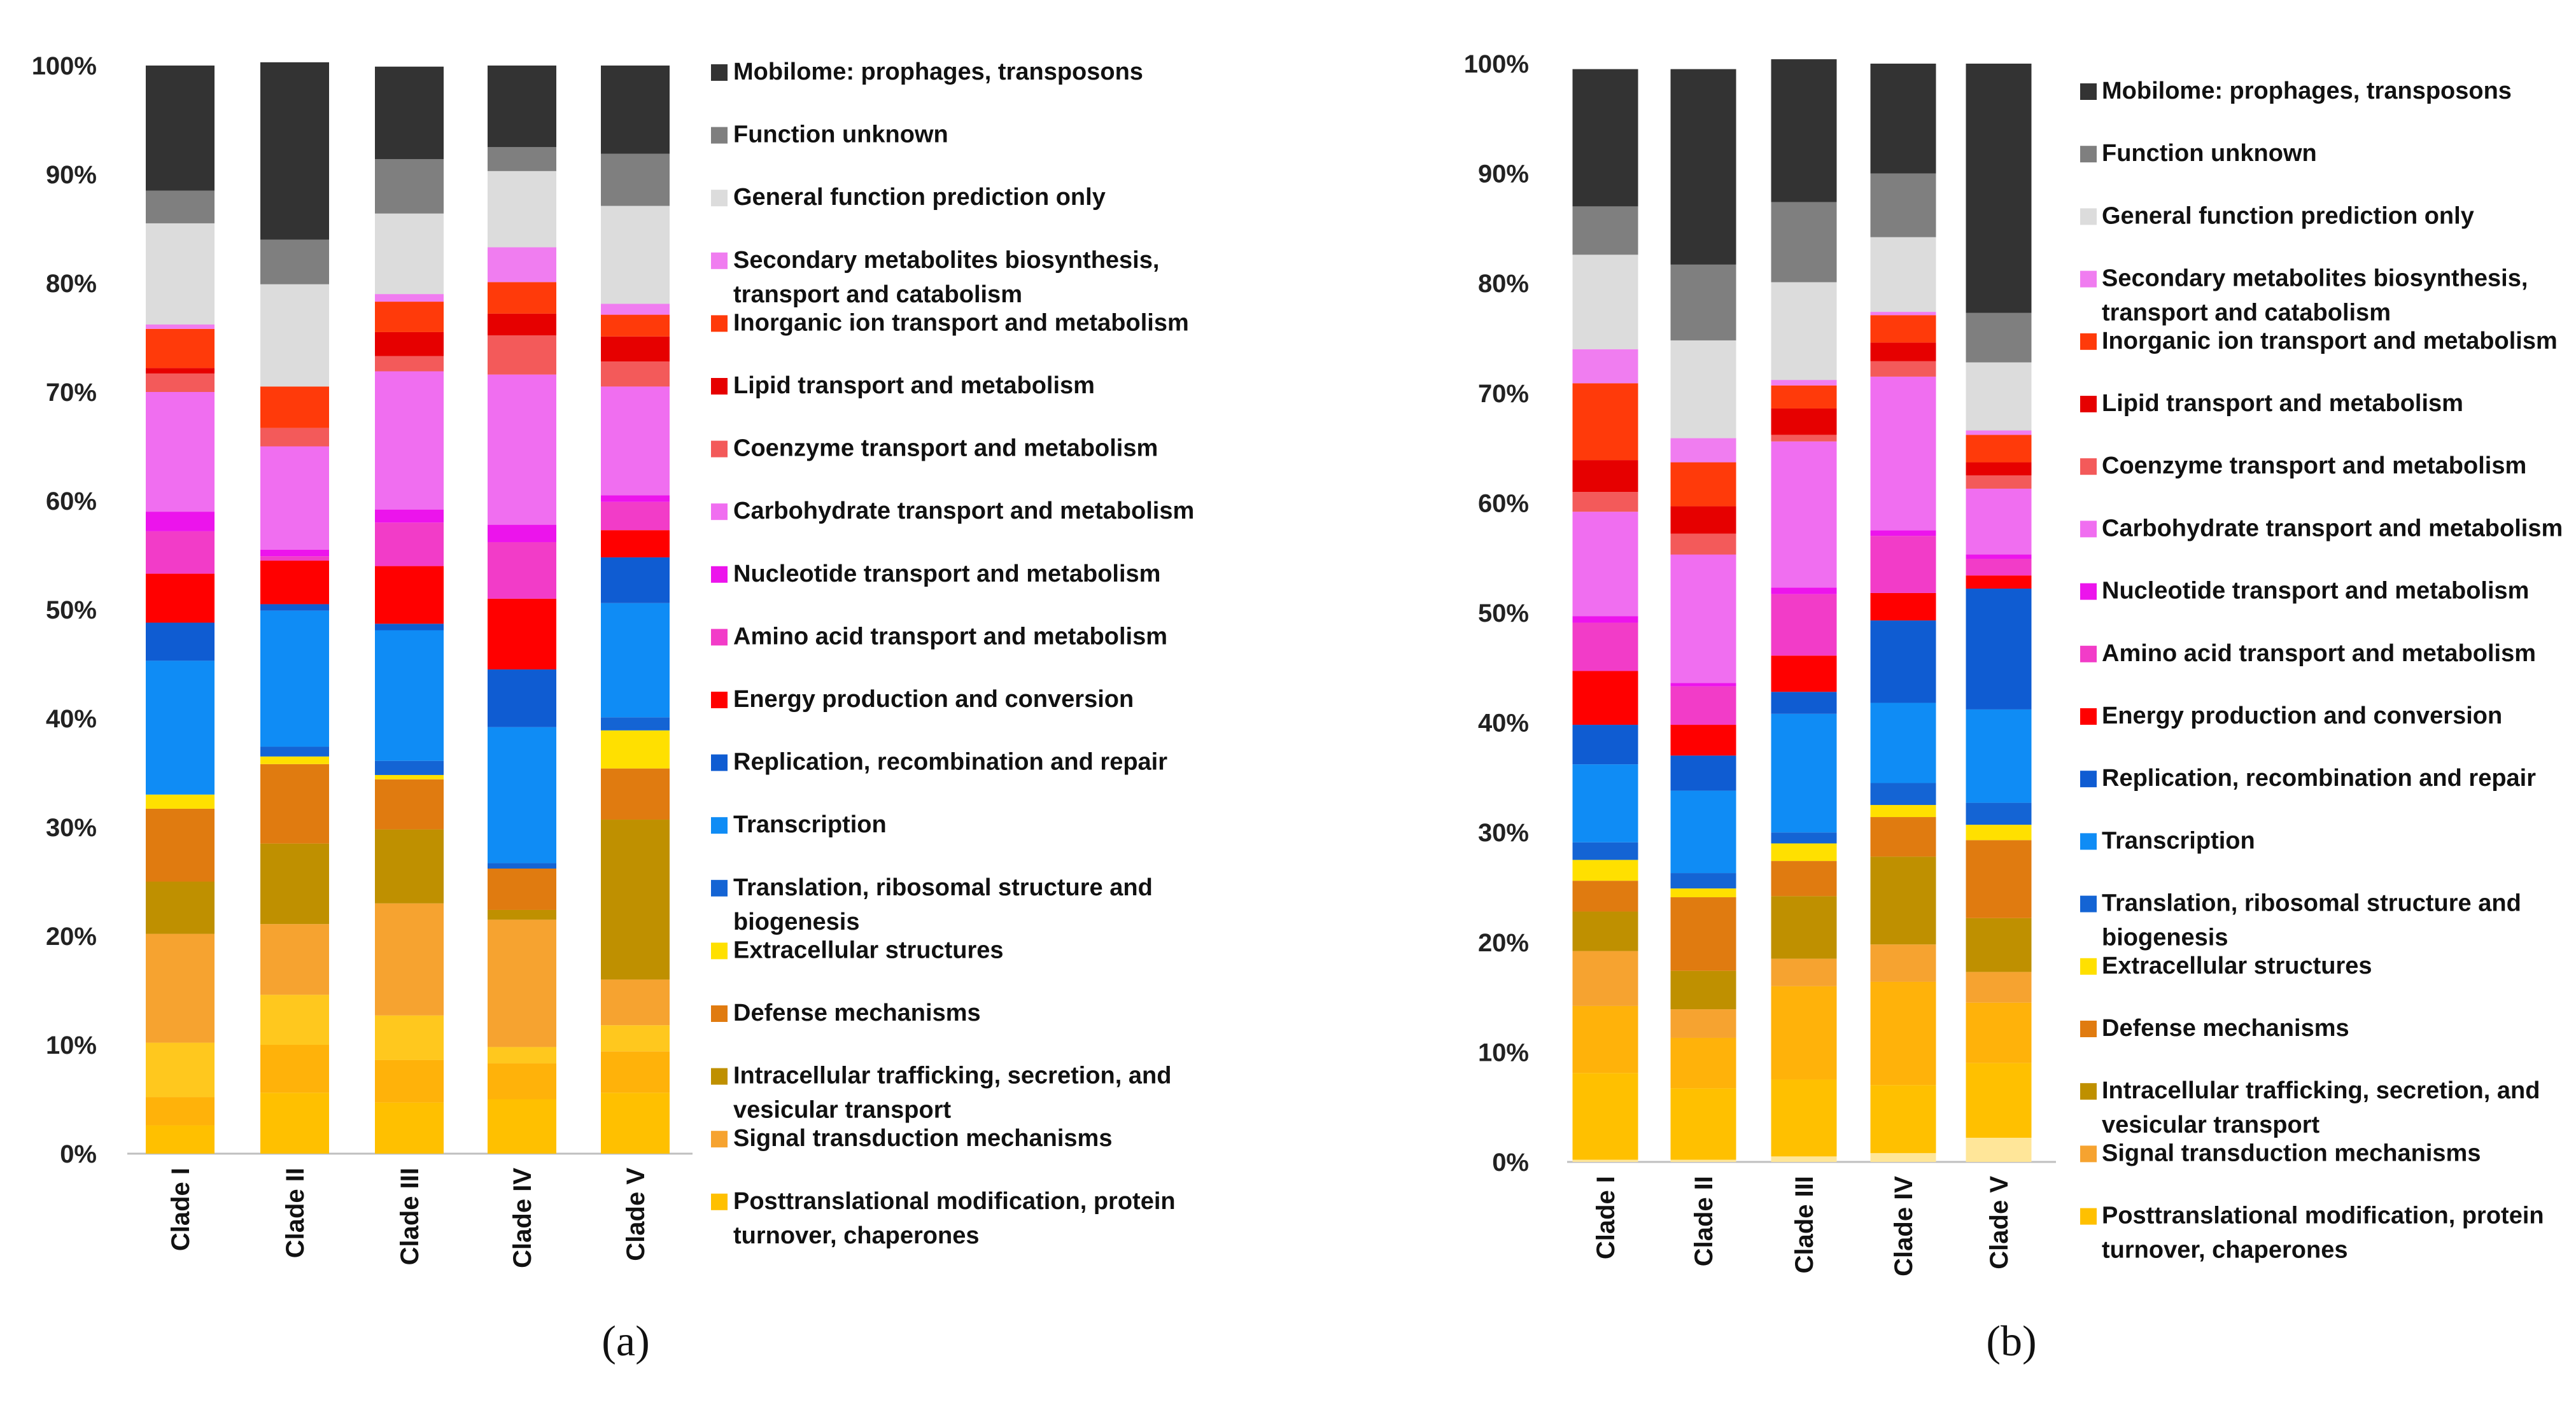 This screenshot has width=2576, height=1405. I want to click on bar-segment-clade-ii-secondary-metabolites-biosynthesis-transport-and-catabolism, so click(1703, 451).